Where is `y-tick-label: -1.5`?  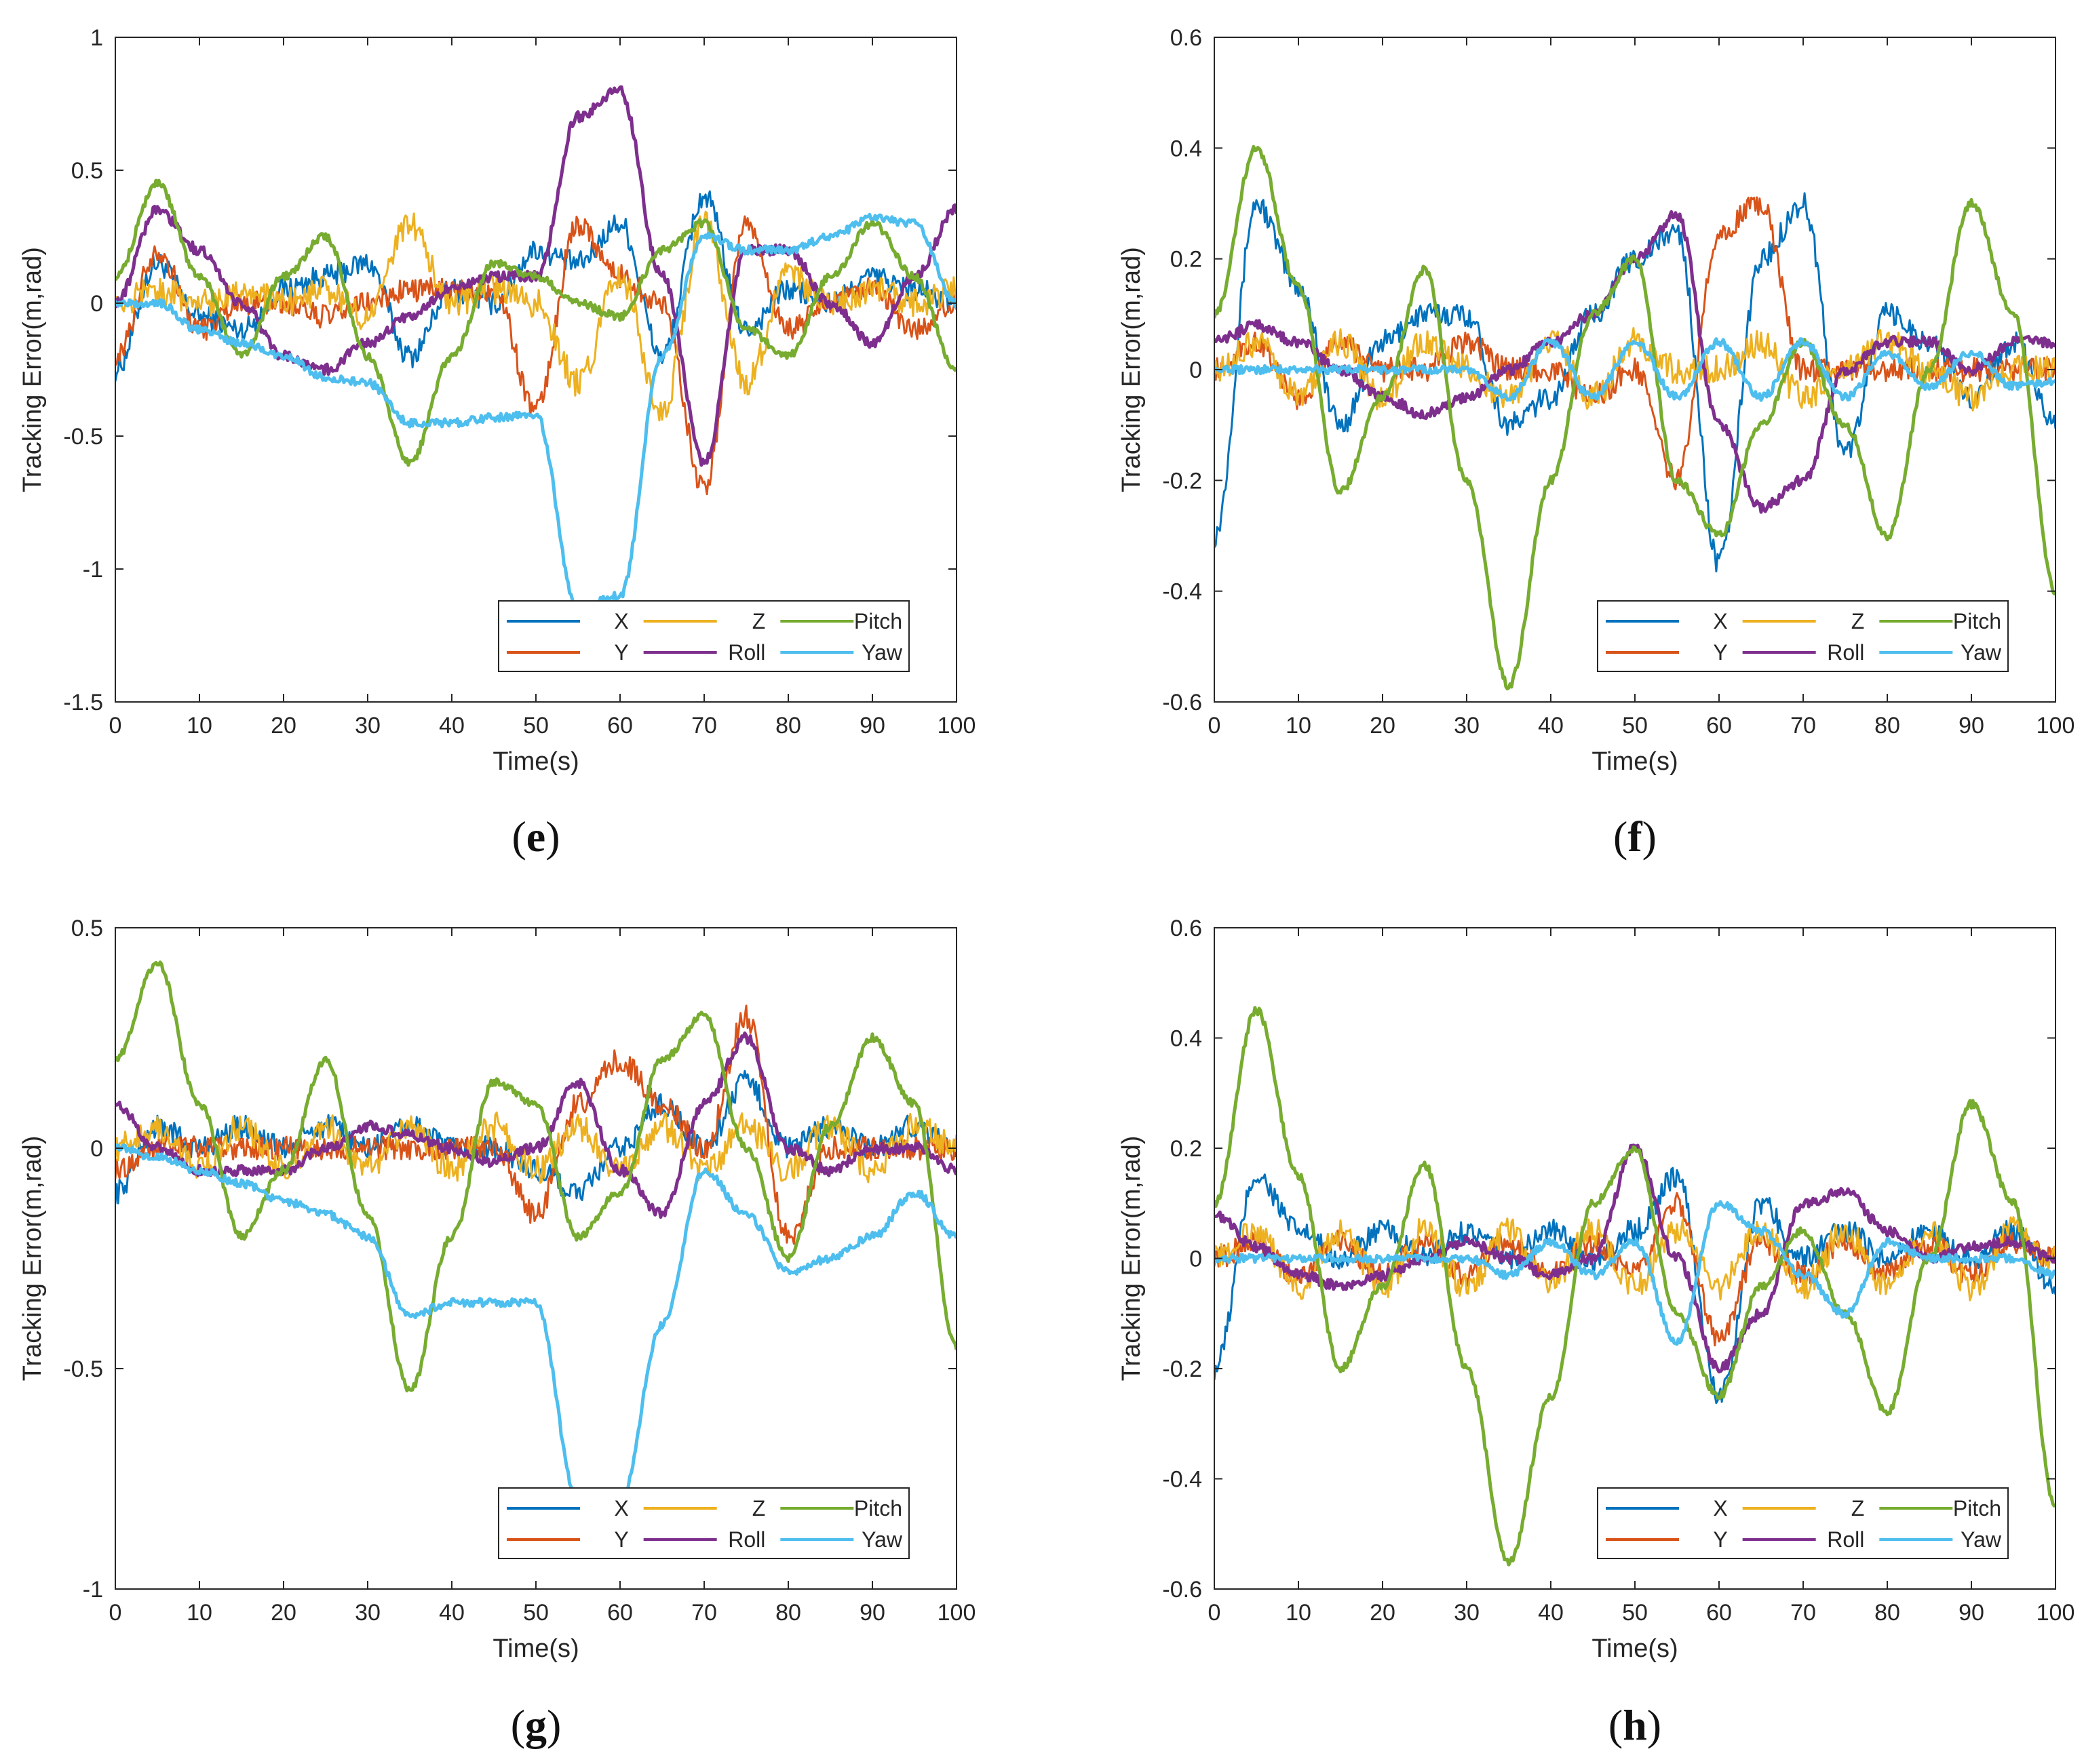
y-tick-label: -1.5 is located at coordinates (83, 703).